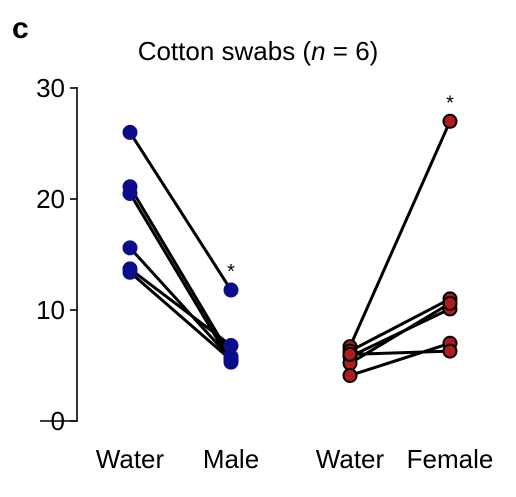 The height and width of the screenshot is (497, 516). What do you see at coordinates (59, 254) in the screenshot?
I see `axes` at bounding box center [59, 254].